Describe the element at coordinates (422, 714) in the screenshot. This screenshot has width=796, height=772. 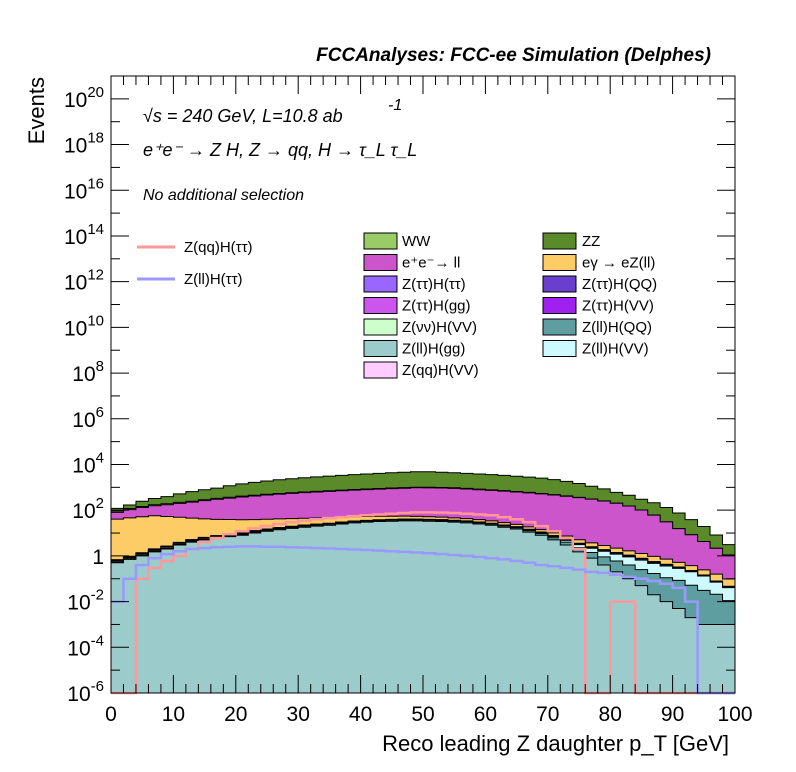
I see `x-tick-label: 50` at that location.